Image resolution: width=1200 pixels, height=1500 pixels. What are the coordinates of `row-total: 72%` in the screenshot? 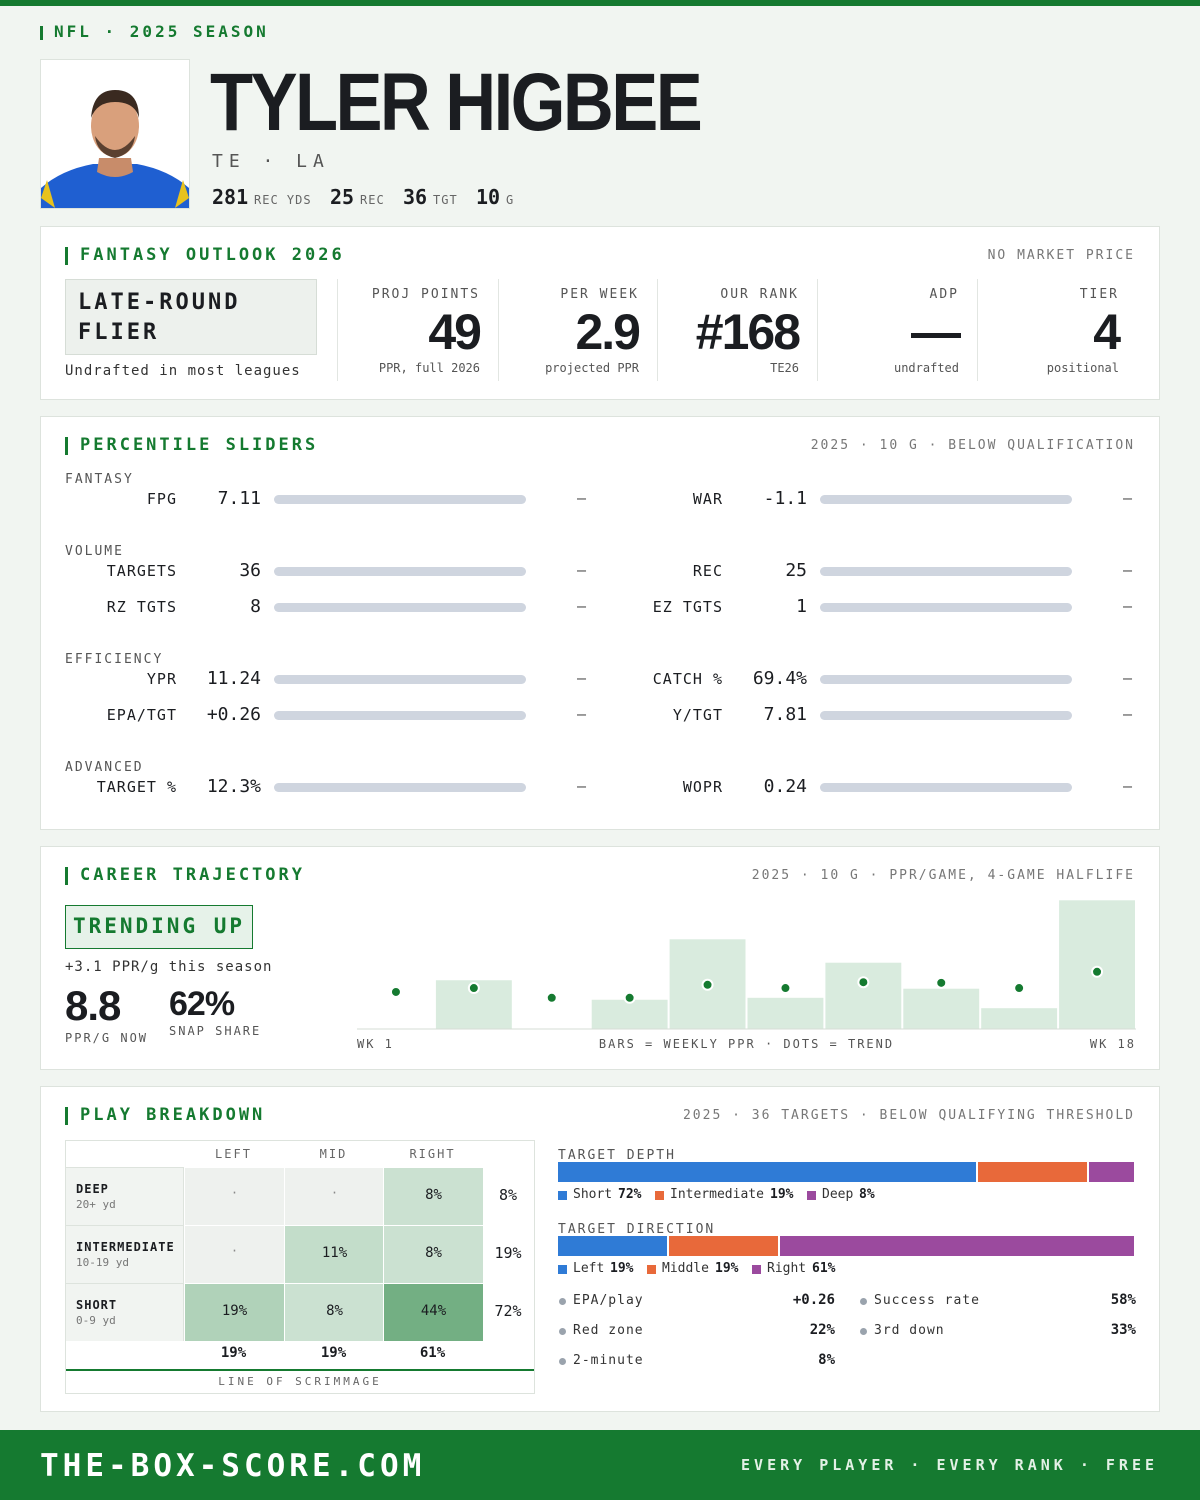 It's located at (508, 1311).